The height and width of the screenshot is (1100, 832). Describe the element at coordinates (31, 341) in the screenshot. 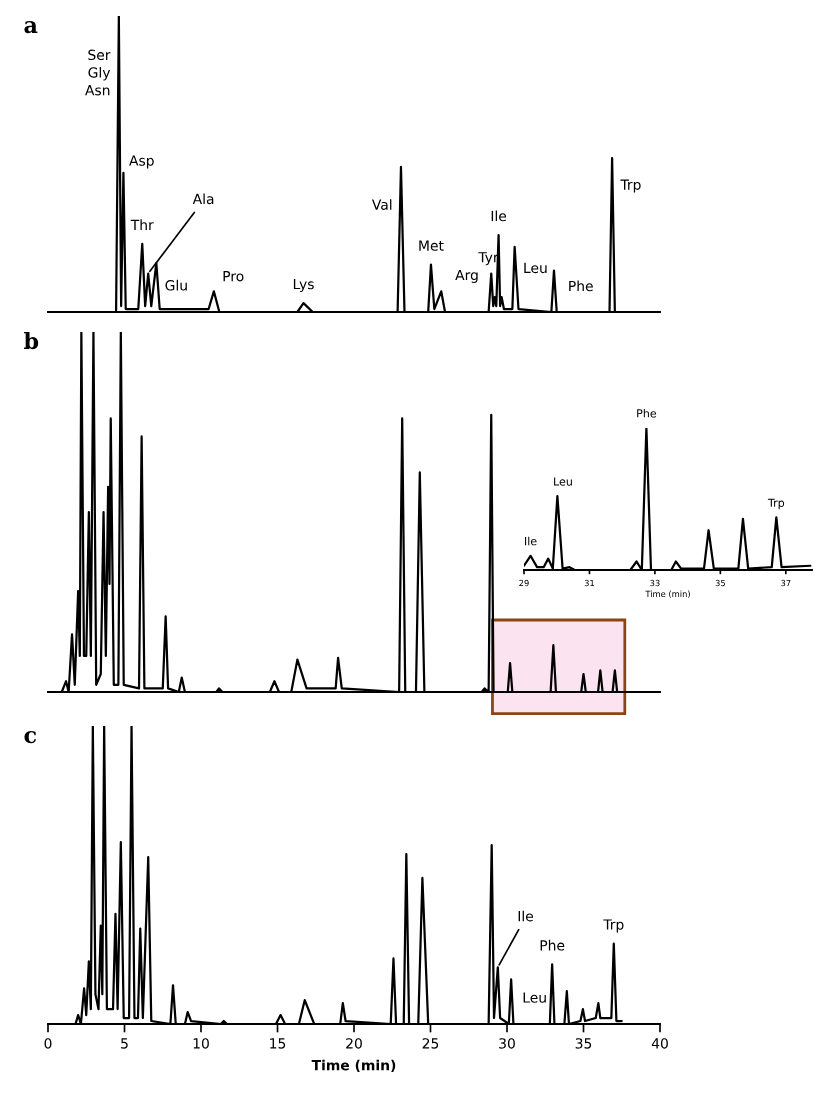

I see `chart-title: b` at that location.